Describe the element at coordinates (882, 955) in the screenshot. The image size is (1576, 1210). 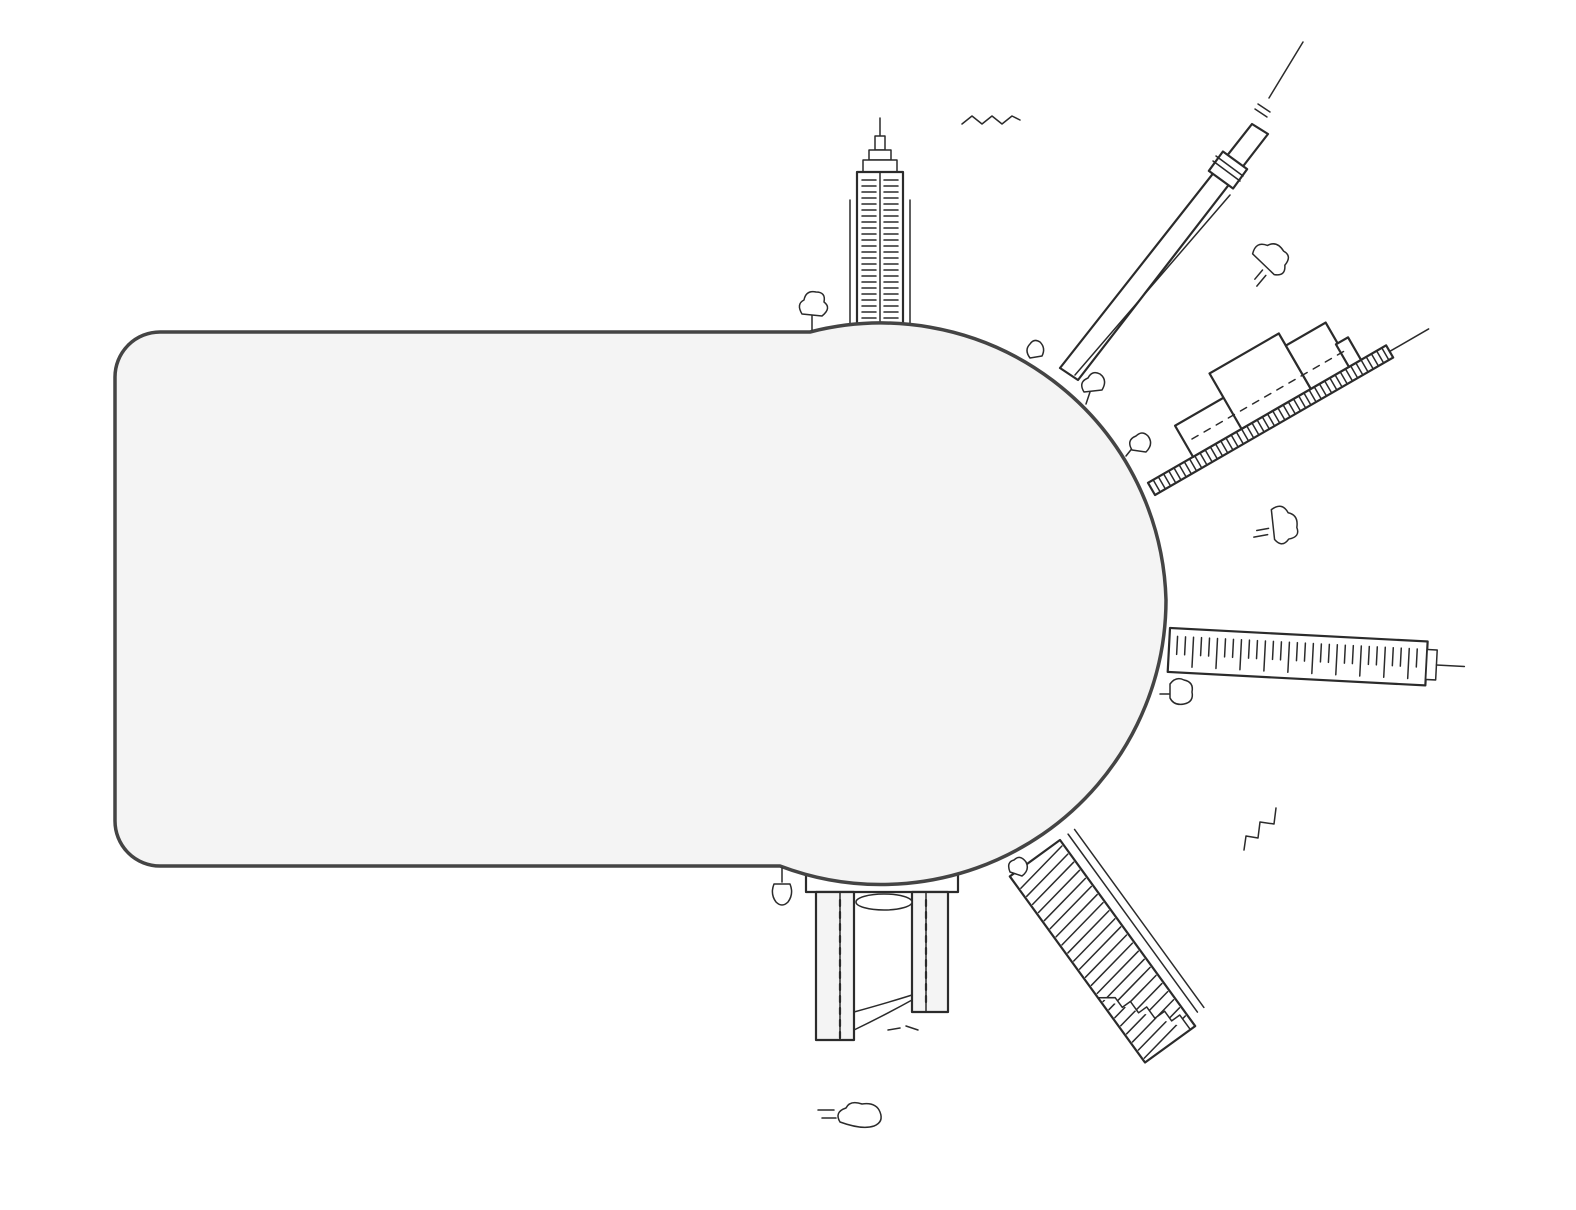
I see `twin-tower-icon` at that location.